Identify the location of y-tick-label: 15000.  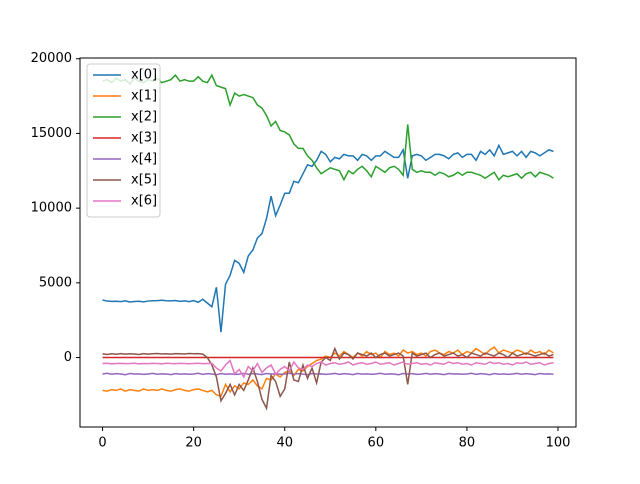
(51, 133).